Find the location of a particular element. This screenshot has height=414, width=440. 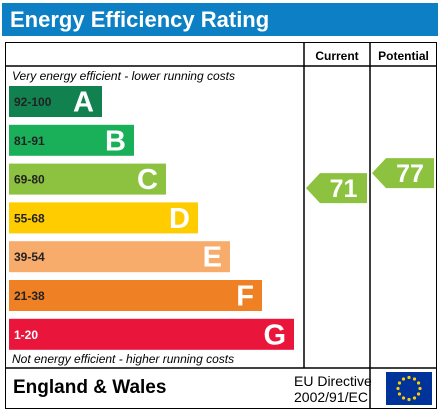

band-g: 1-20 G is located at coordinates (151, 334).